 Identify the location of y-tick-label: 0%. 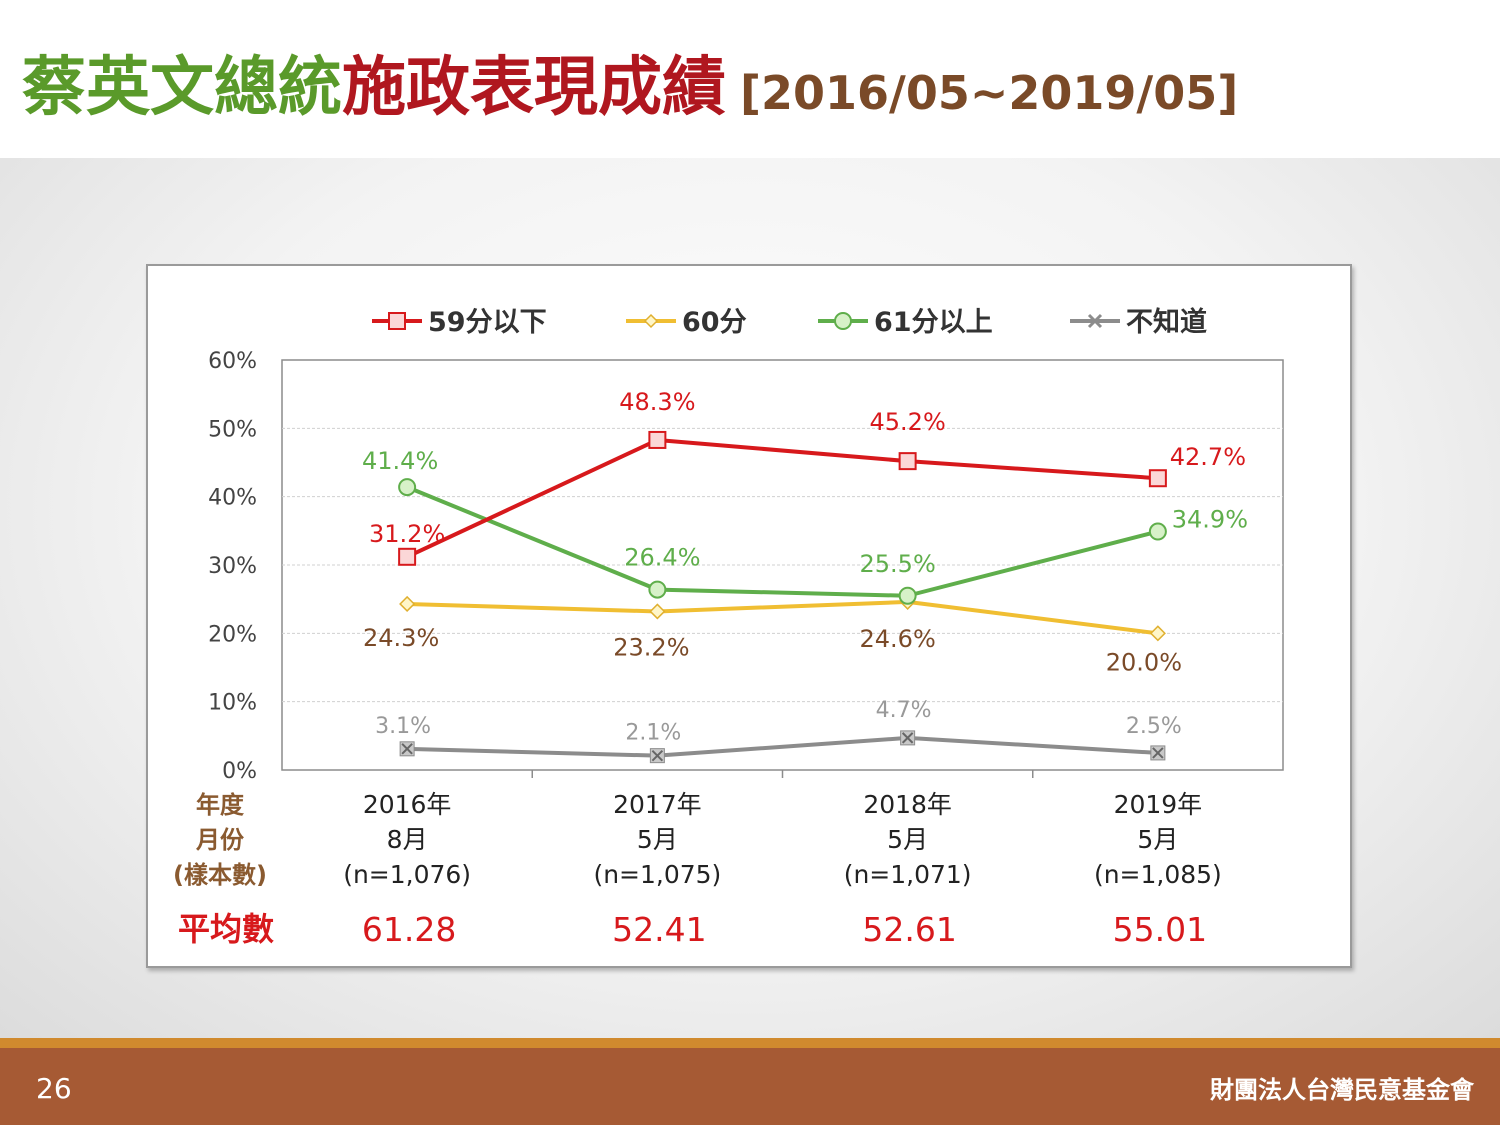
(239, 771).